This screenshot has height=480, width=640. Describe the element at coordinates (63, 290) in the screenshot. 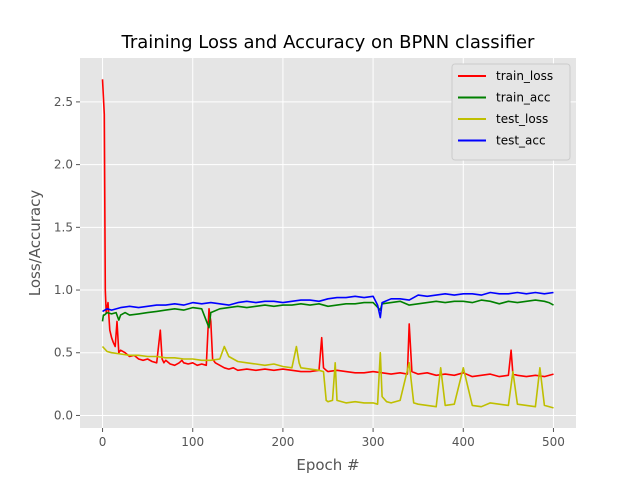

I see `y-tick-label: 1.0` at that location.